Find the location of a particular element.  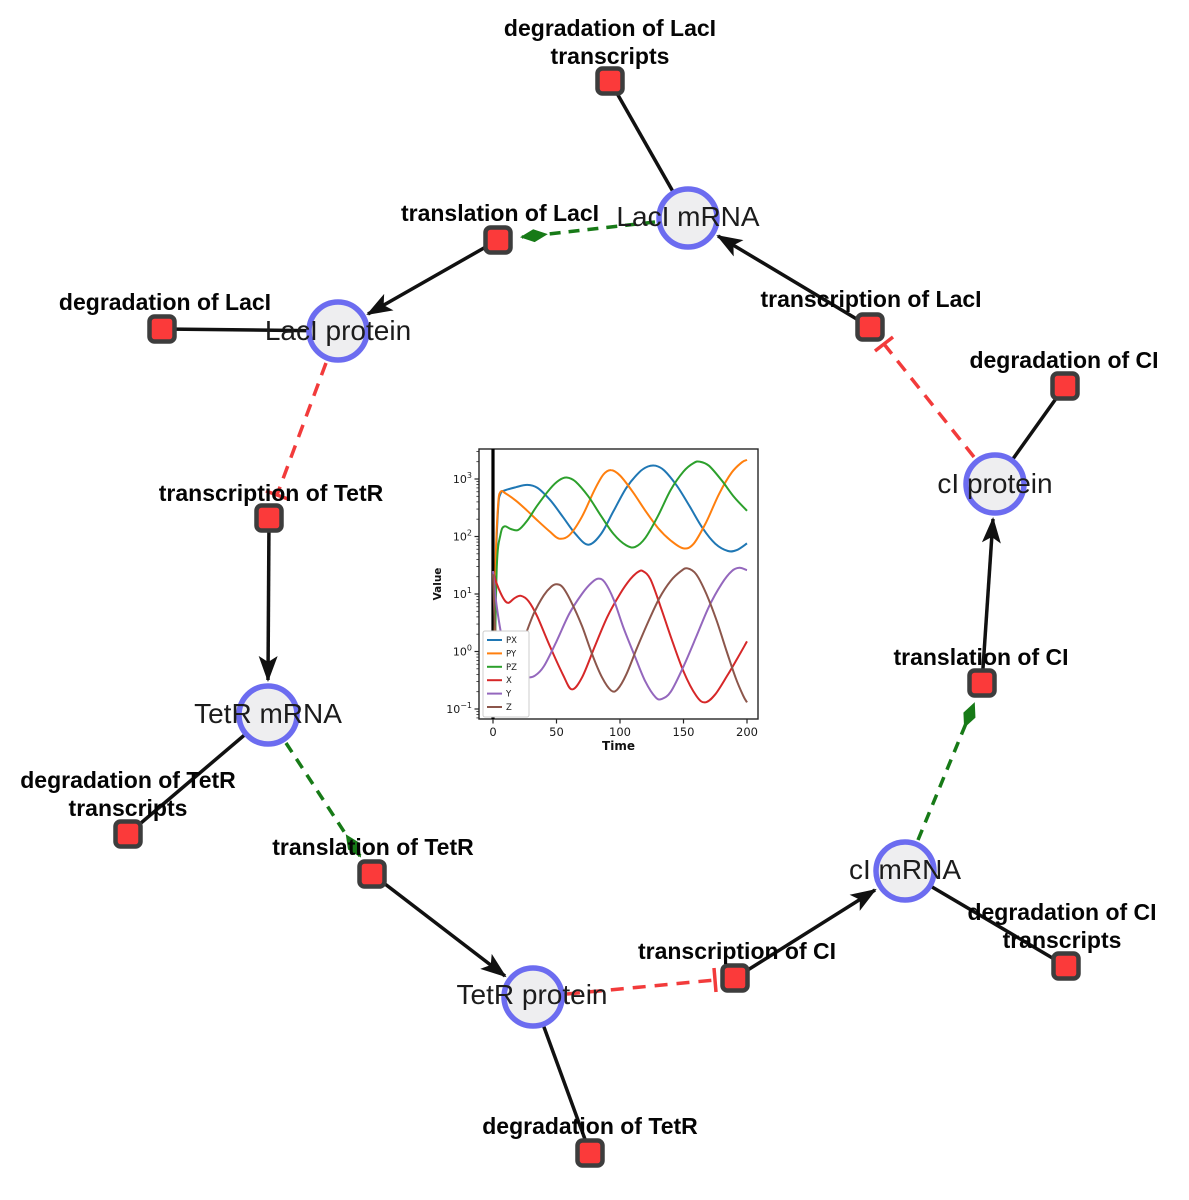

node-deg-ci is located at coordinates (1065, 386).